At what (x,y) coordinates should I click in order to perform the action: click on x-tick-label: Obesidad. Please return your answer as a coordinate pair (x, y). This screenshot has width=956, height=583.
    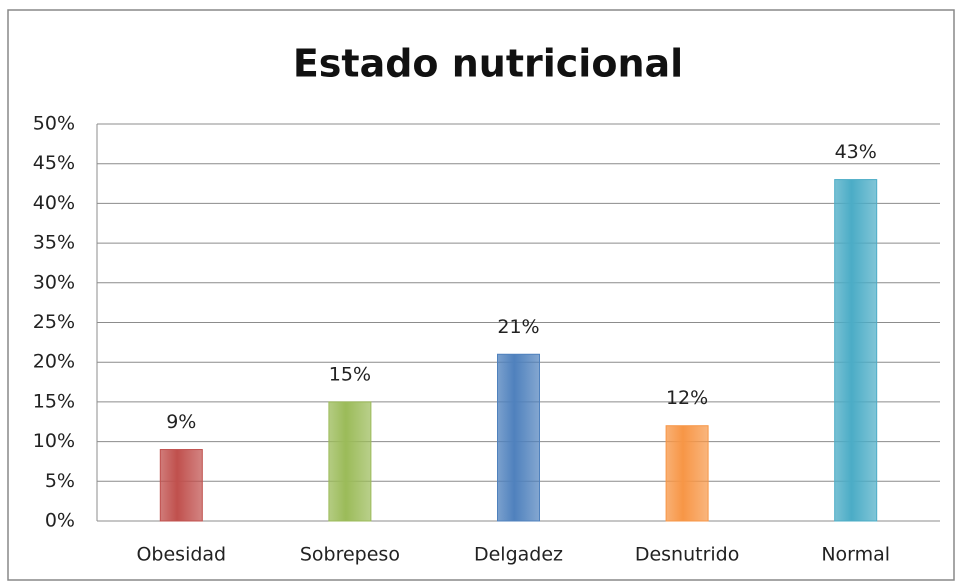
    Looking at the image, I should click on (181, 555).